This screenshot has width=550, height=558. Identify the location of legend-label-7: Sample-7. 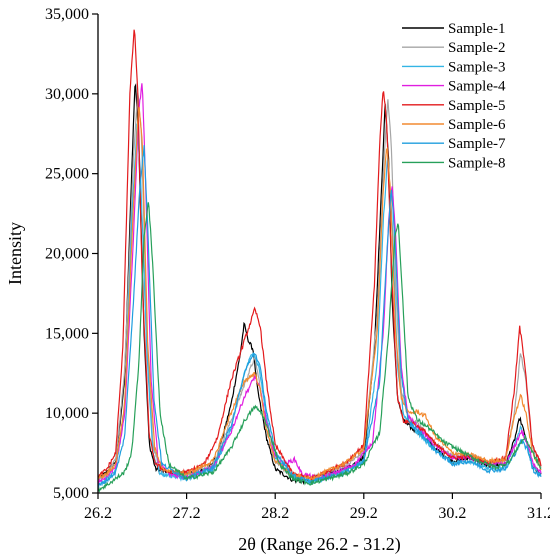
(477, 144).